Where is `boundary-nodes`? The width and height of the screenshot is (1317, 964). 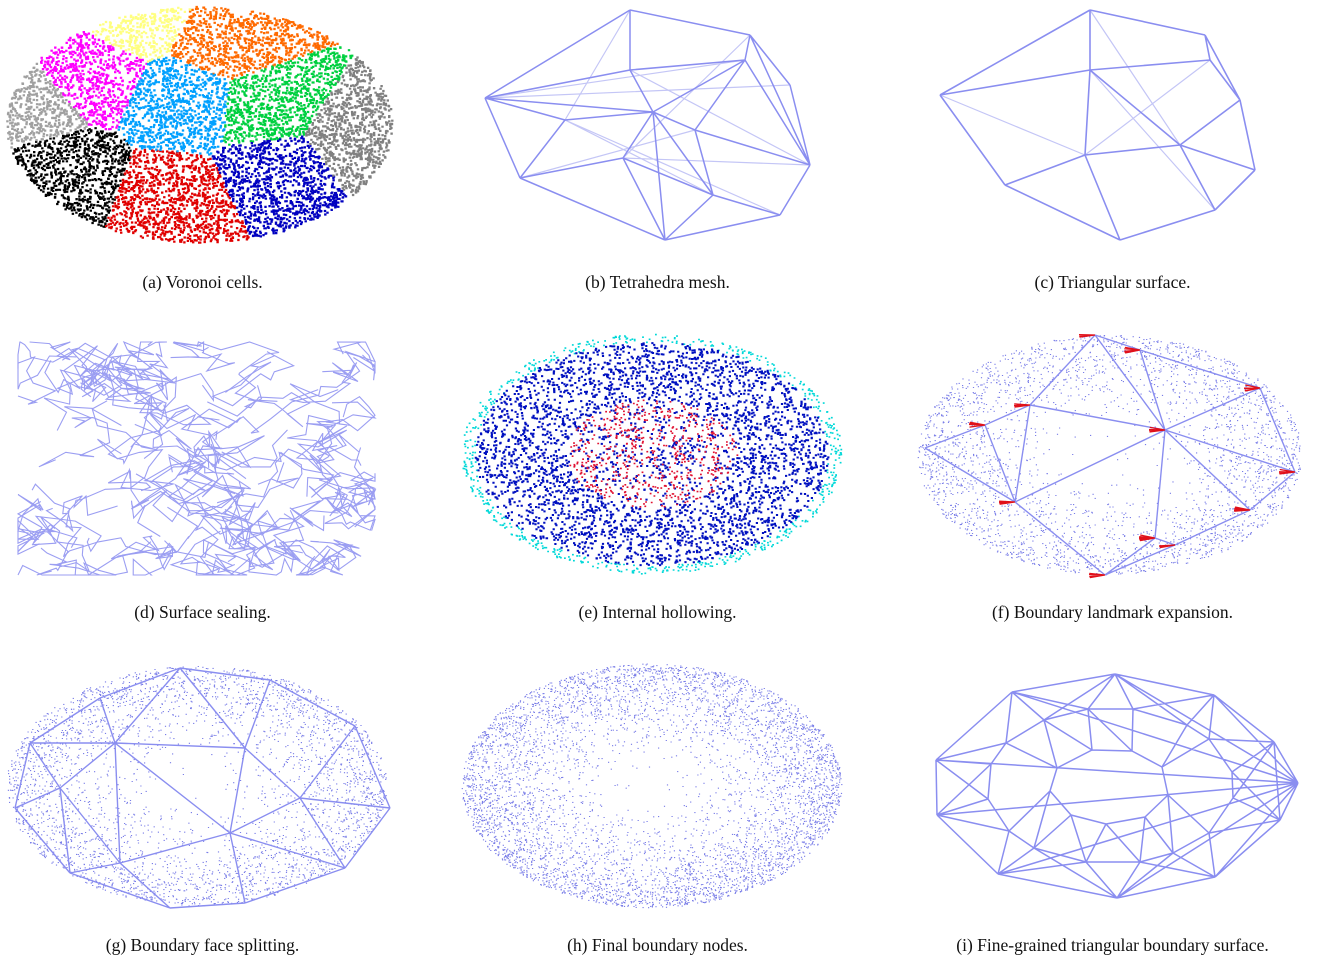 boundary-nodes is located at coordinates (197, 786).